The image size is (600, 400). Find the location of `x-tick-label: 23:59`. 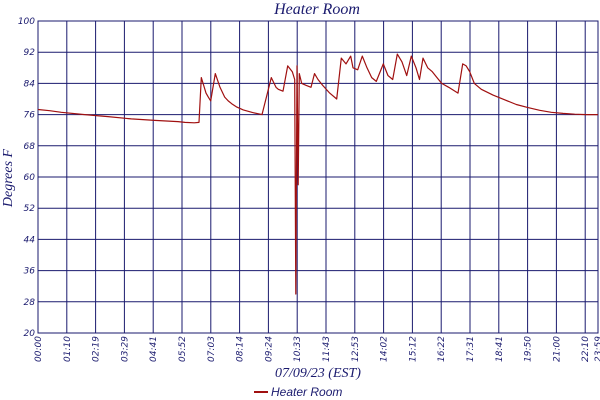

x-tick-label: 23:59 is located at coordinates (597, 349).